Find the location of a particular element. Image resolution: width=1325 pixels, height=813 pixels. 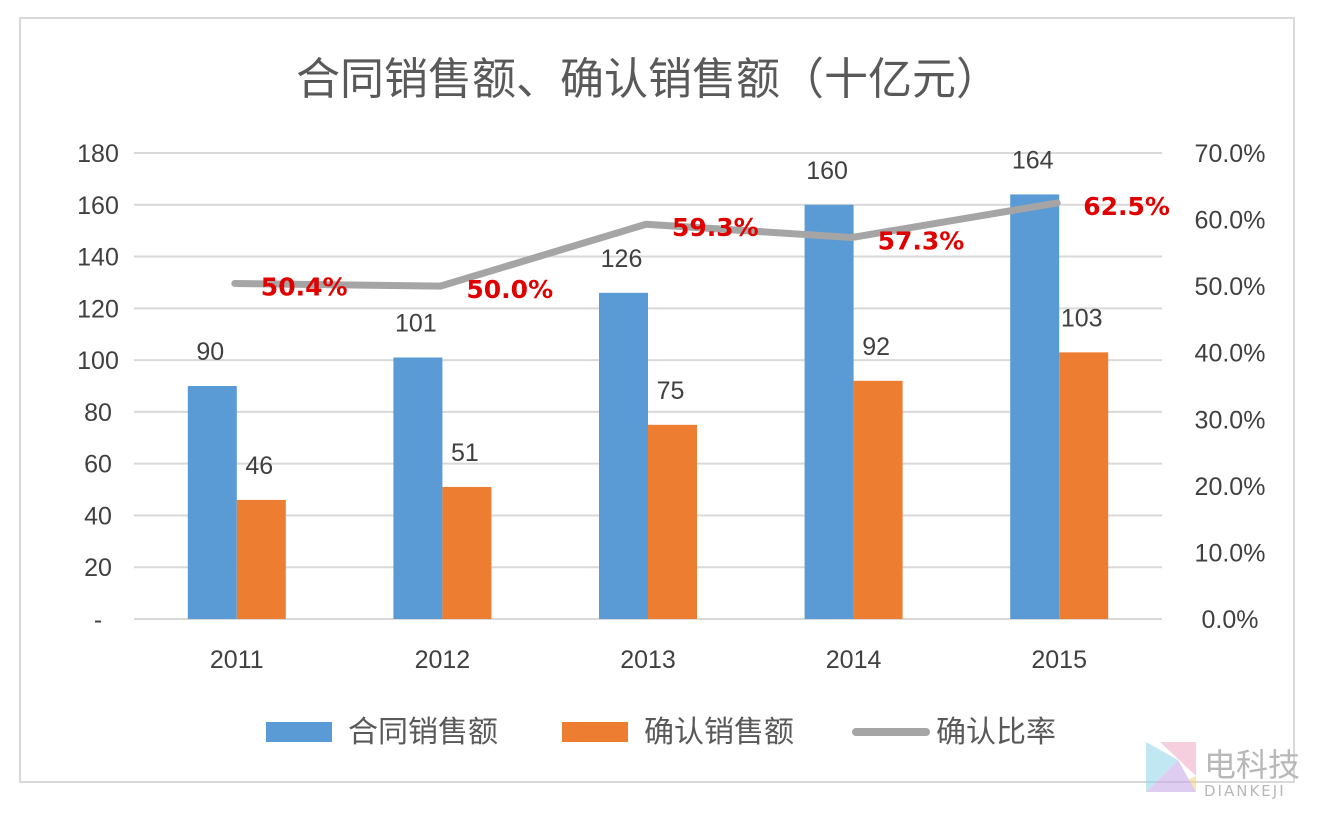

legend: 合同销售额 确认销售额 确认比率 is located at coordinates (661, 732).